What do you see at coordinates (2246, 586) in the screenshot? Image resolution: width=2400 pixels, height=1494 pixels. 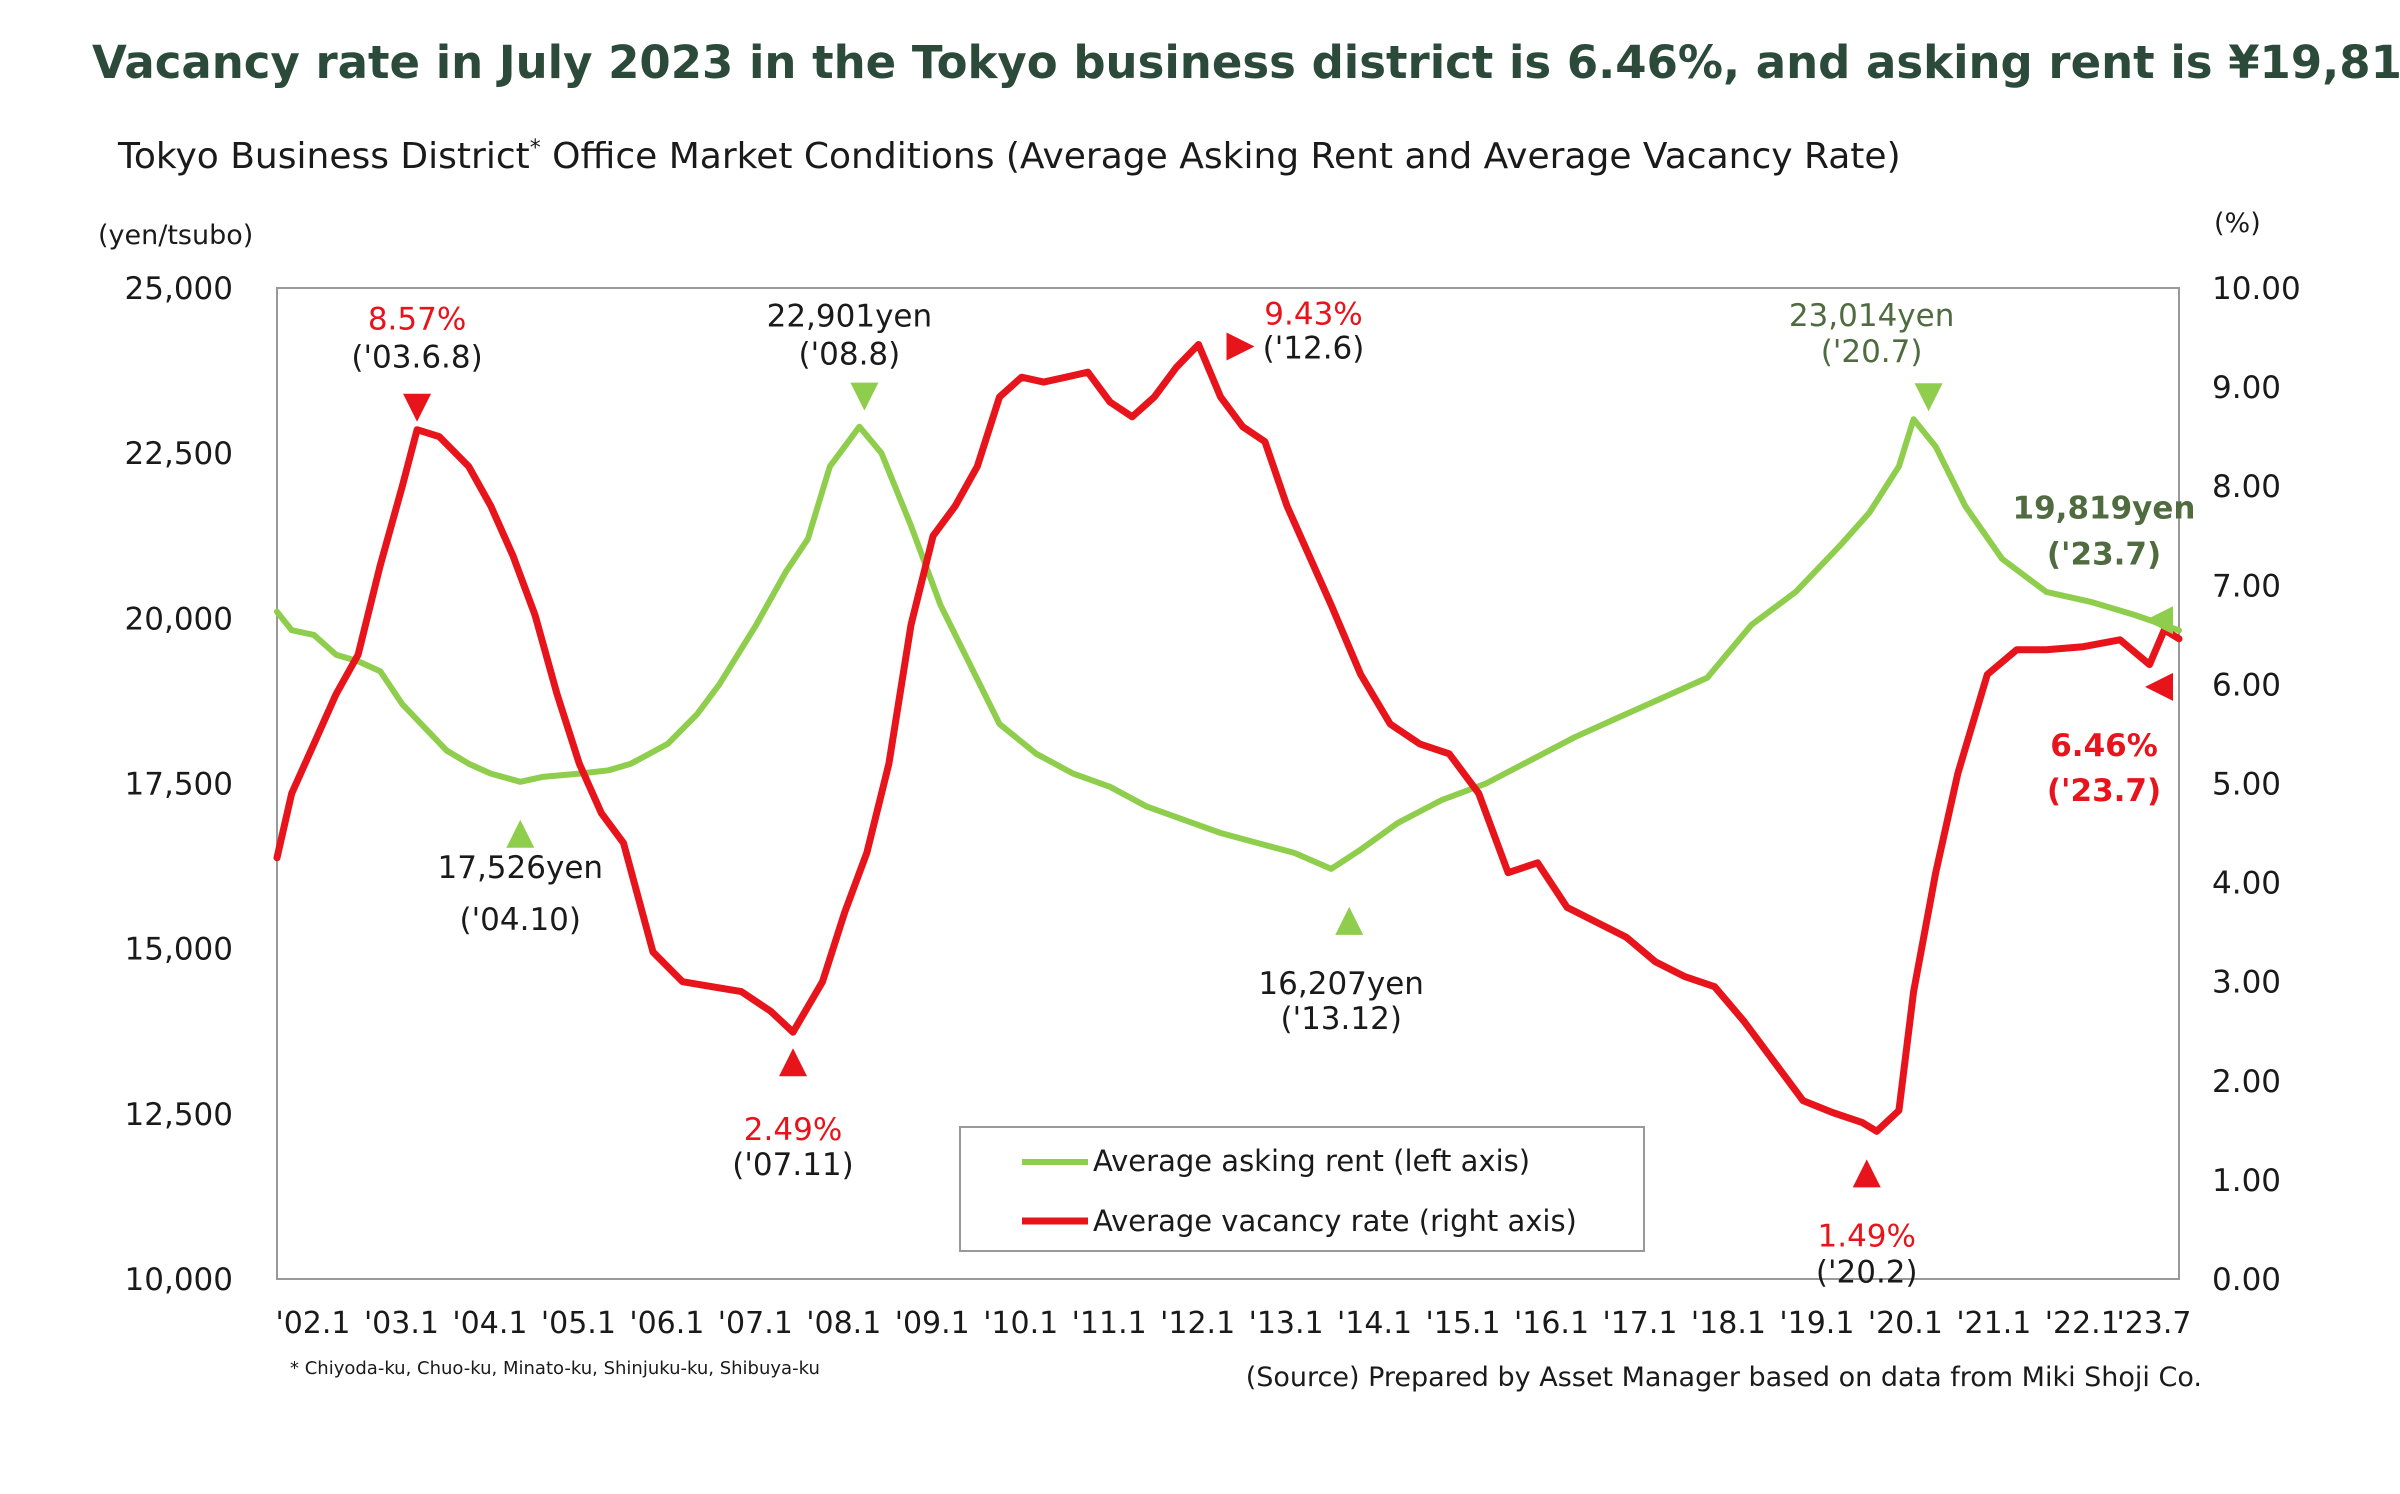 I see `right-tick-label: 7.00` at bounding box center [2246, 586].